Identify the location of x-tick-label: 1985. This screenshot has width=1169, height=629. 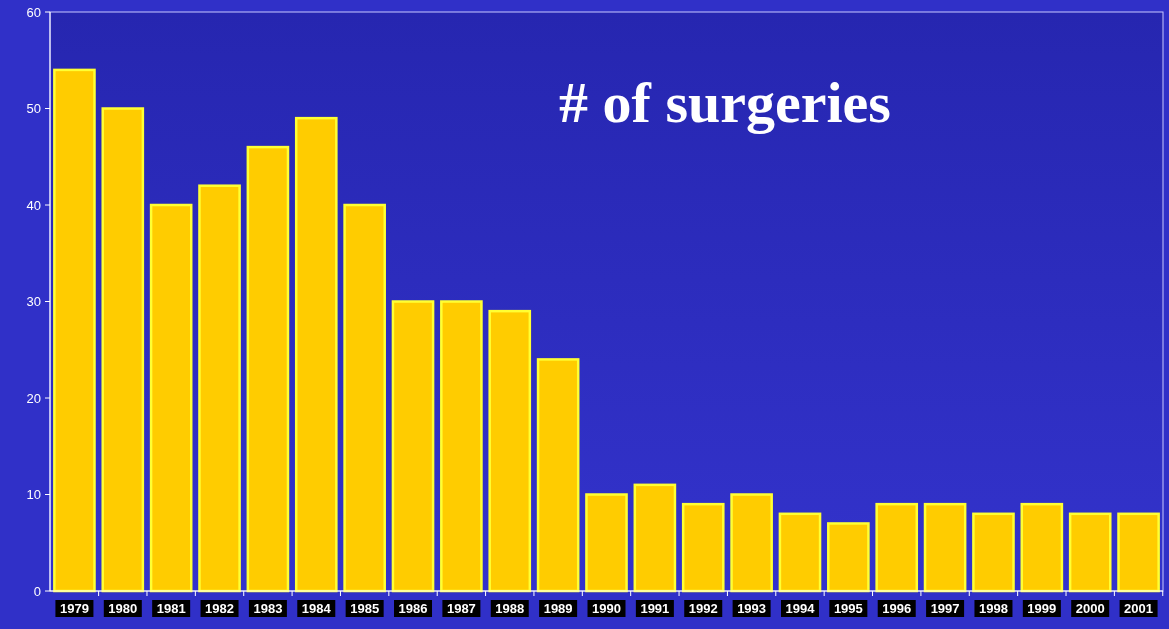
(365, 608).